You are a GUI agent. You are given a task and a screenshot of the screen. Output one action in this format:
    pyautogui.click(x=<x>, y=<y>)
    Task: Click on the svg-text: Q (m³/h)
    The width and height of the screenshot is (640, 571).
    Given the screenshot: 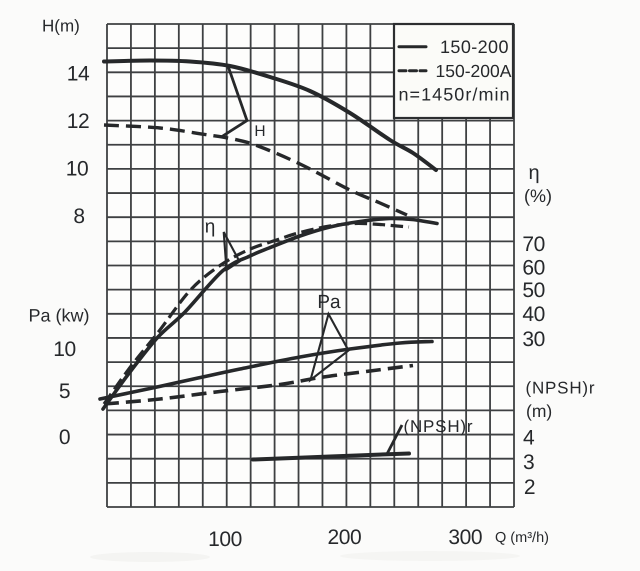 What is the action you would take?
    pyautogui.click(x=522, y=538)
    